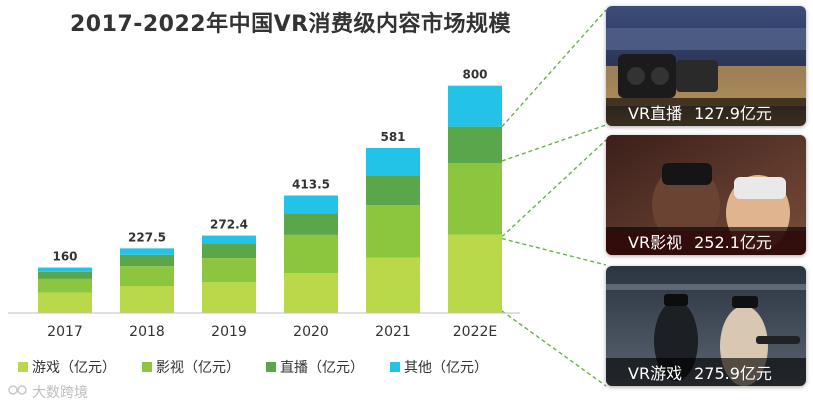 The width and height of the screenshot is (813, 407). I want to click on callout-value: 127.9亿元, so click(733, 113).